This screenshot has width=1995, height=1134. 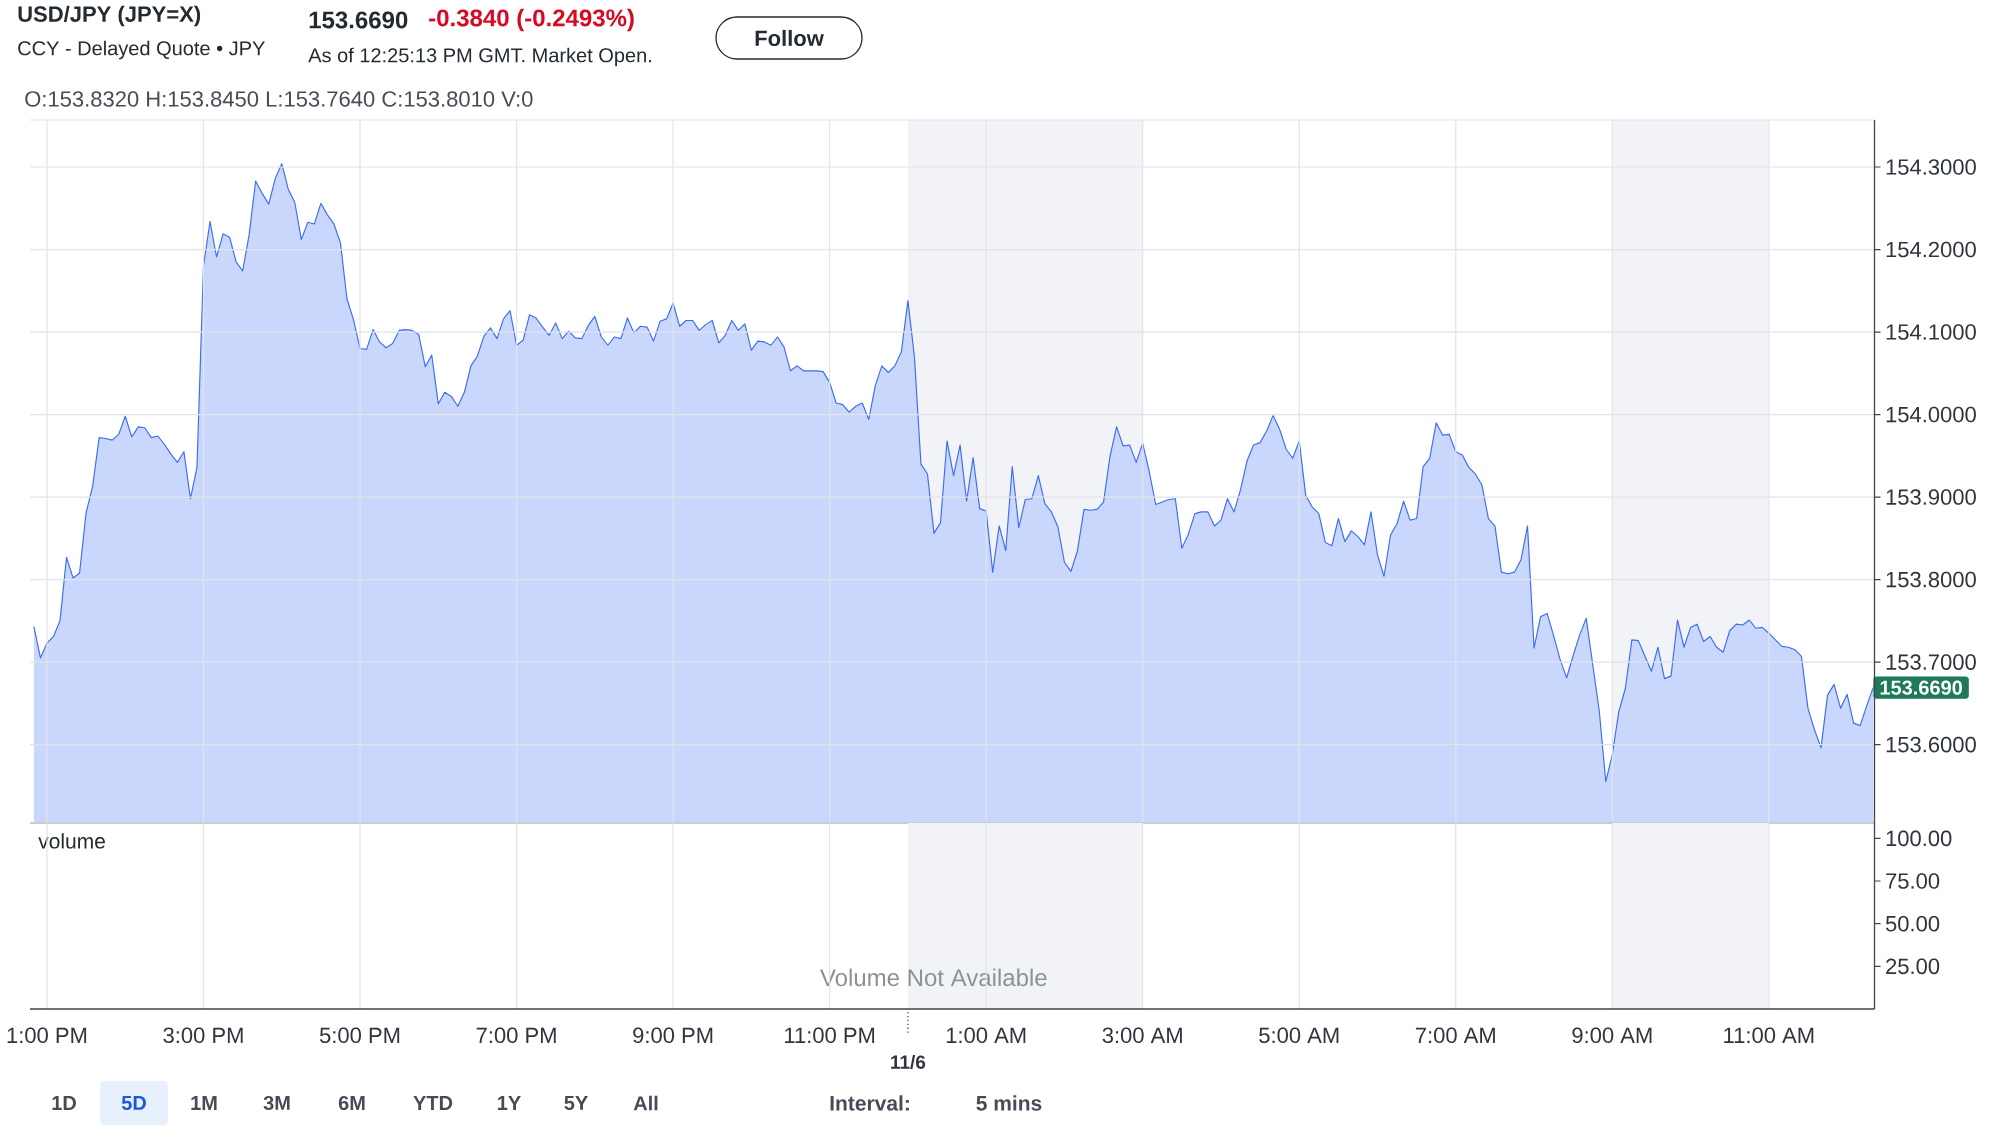 I want to click on annotation: Volume Not Available, so click(x=933, y=977).